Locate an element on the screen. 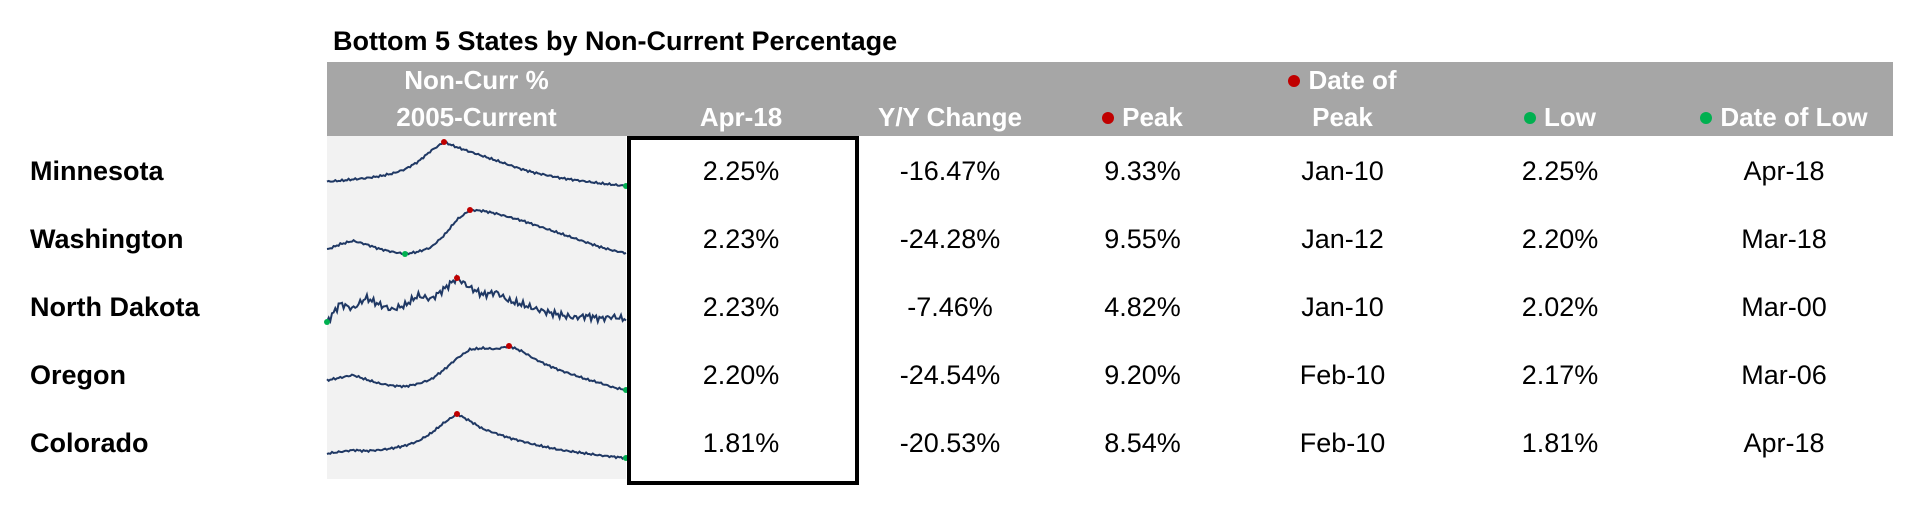  current-value: 2.20% is located at coordinates (741, 375).